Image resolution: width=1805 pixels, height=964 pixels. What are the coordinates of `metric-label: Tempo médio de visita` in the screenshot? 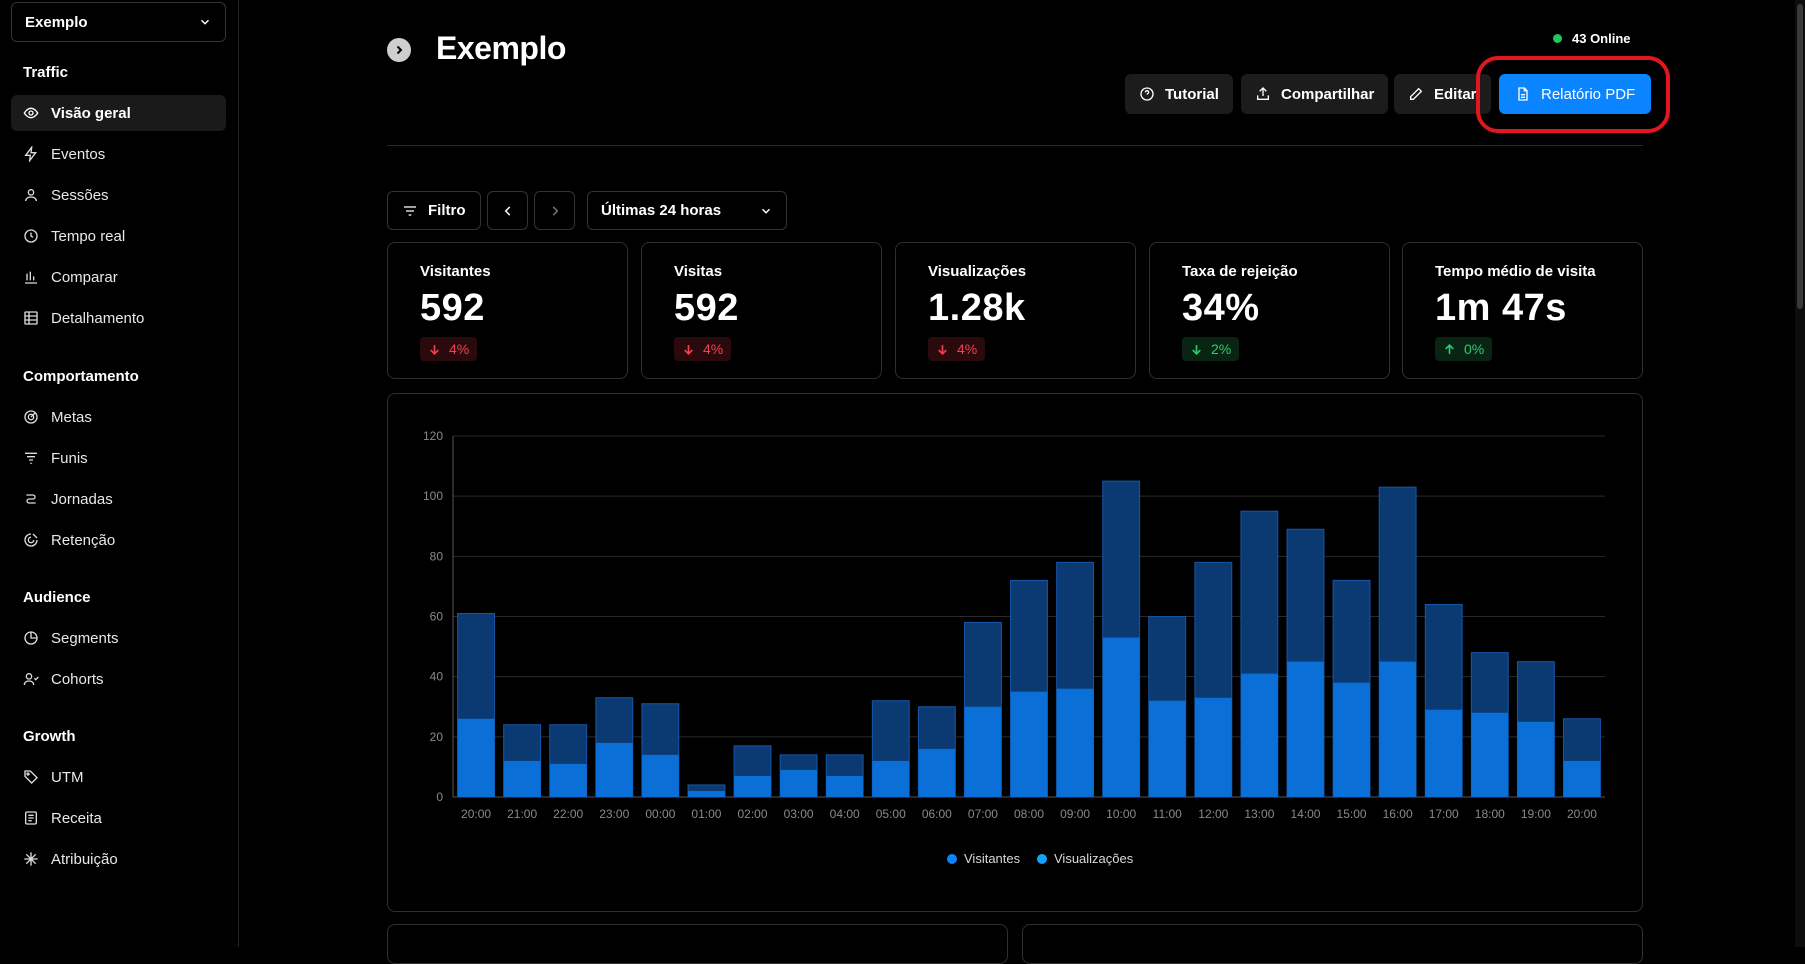 It's located at (1515, 271).